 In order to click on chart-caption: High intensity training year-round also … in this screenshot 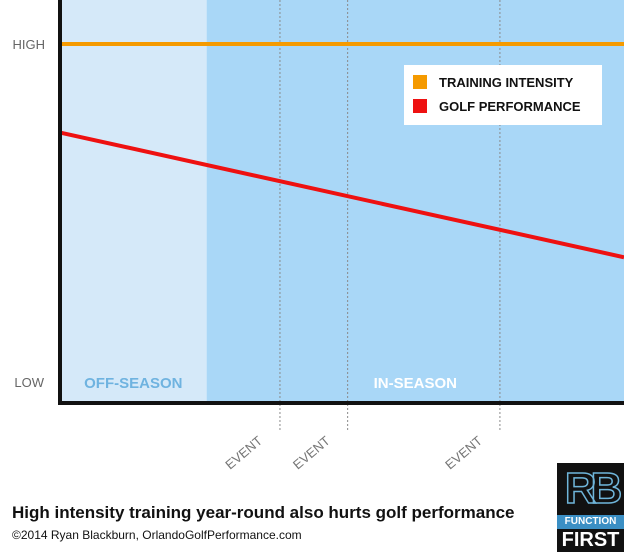, I will do `click(263, 512)`.